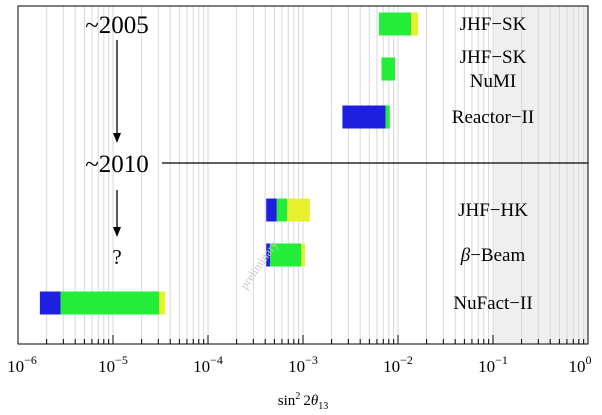  Describe the element at coordinates (303, 401) in the screenshot. I see `x-axis-label: sin2 2θ13` at that location.